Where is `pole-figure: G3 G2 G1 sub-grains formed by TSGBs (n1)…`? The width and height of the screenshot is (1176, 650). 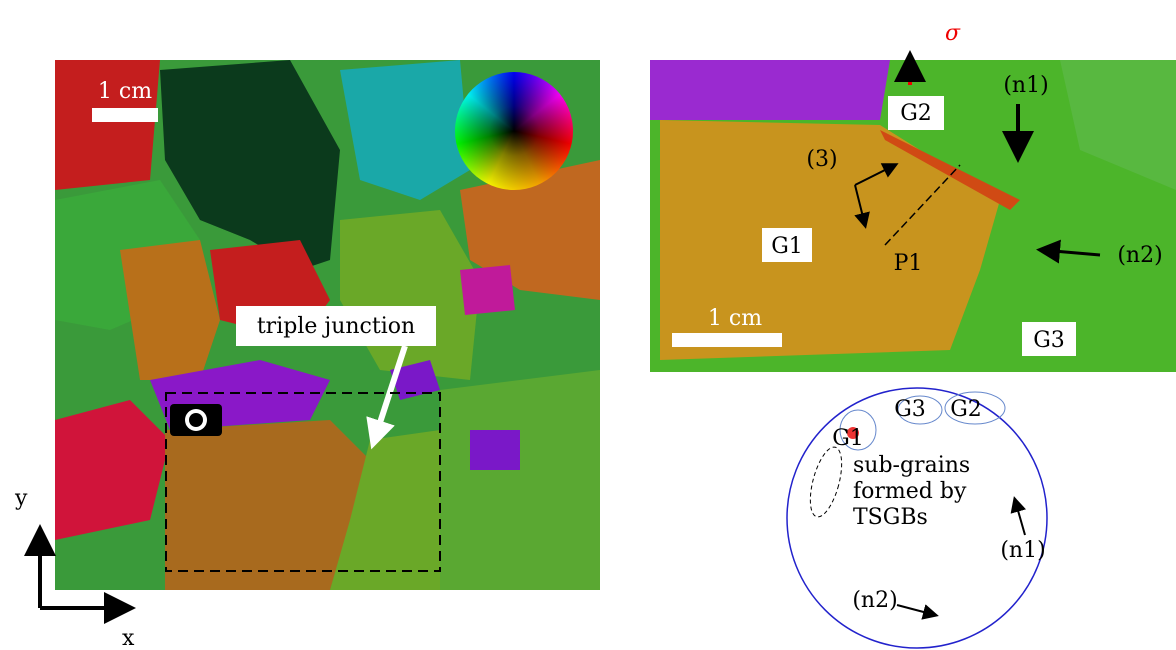
pole-figure: G3 G2 G1 sub-grains formed by TSGBs (n1)… is located at coordinates (917, 518).